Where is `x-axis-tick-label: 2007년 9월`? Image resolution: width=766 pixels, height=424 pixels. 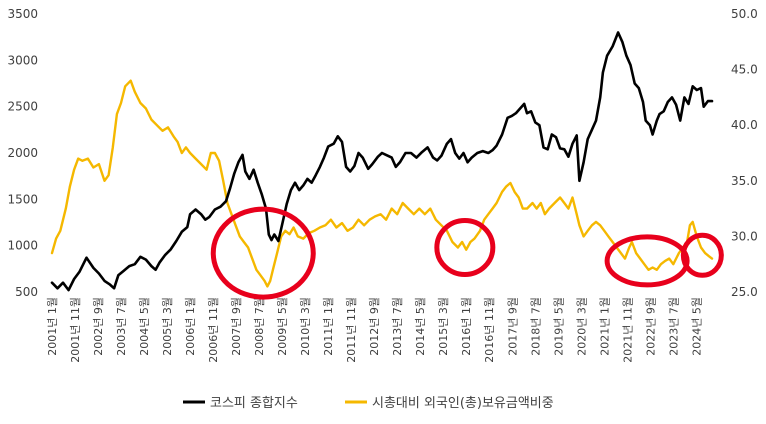 x-axis-tick-label: 2007년 9월 is located at coordinates (236, 326).